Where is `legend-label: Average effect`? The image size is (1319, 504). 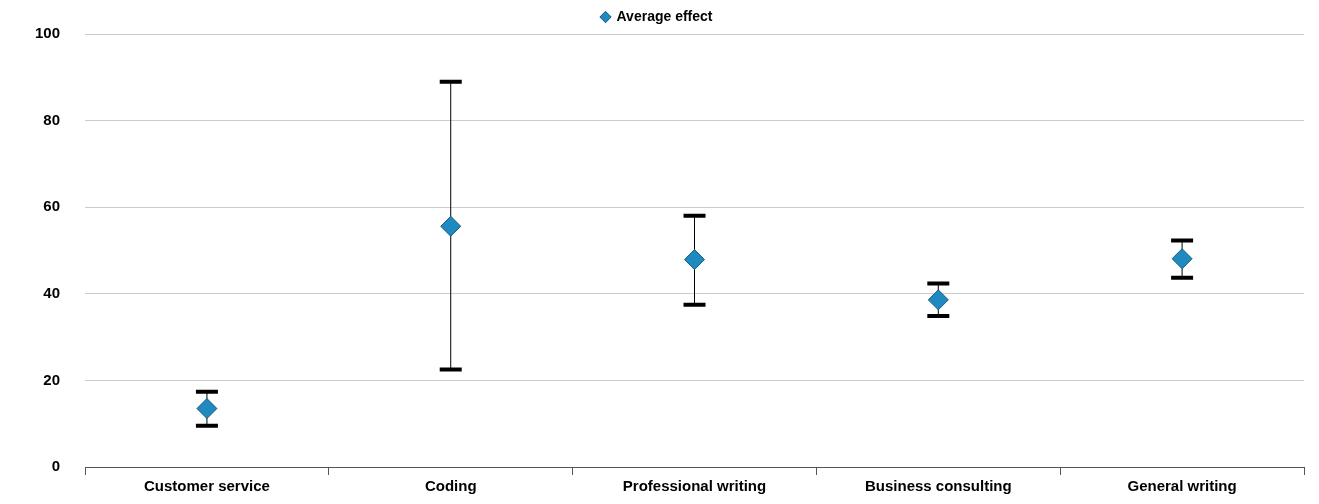 legend-label: Average effect is located at coordinates (664, 15).